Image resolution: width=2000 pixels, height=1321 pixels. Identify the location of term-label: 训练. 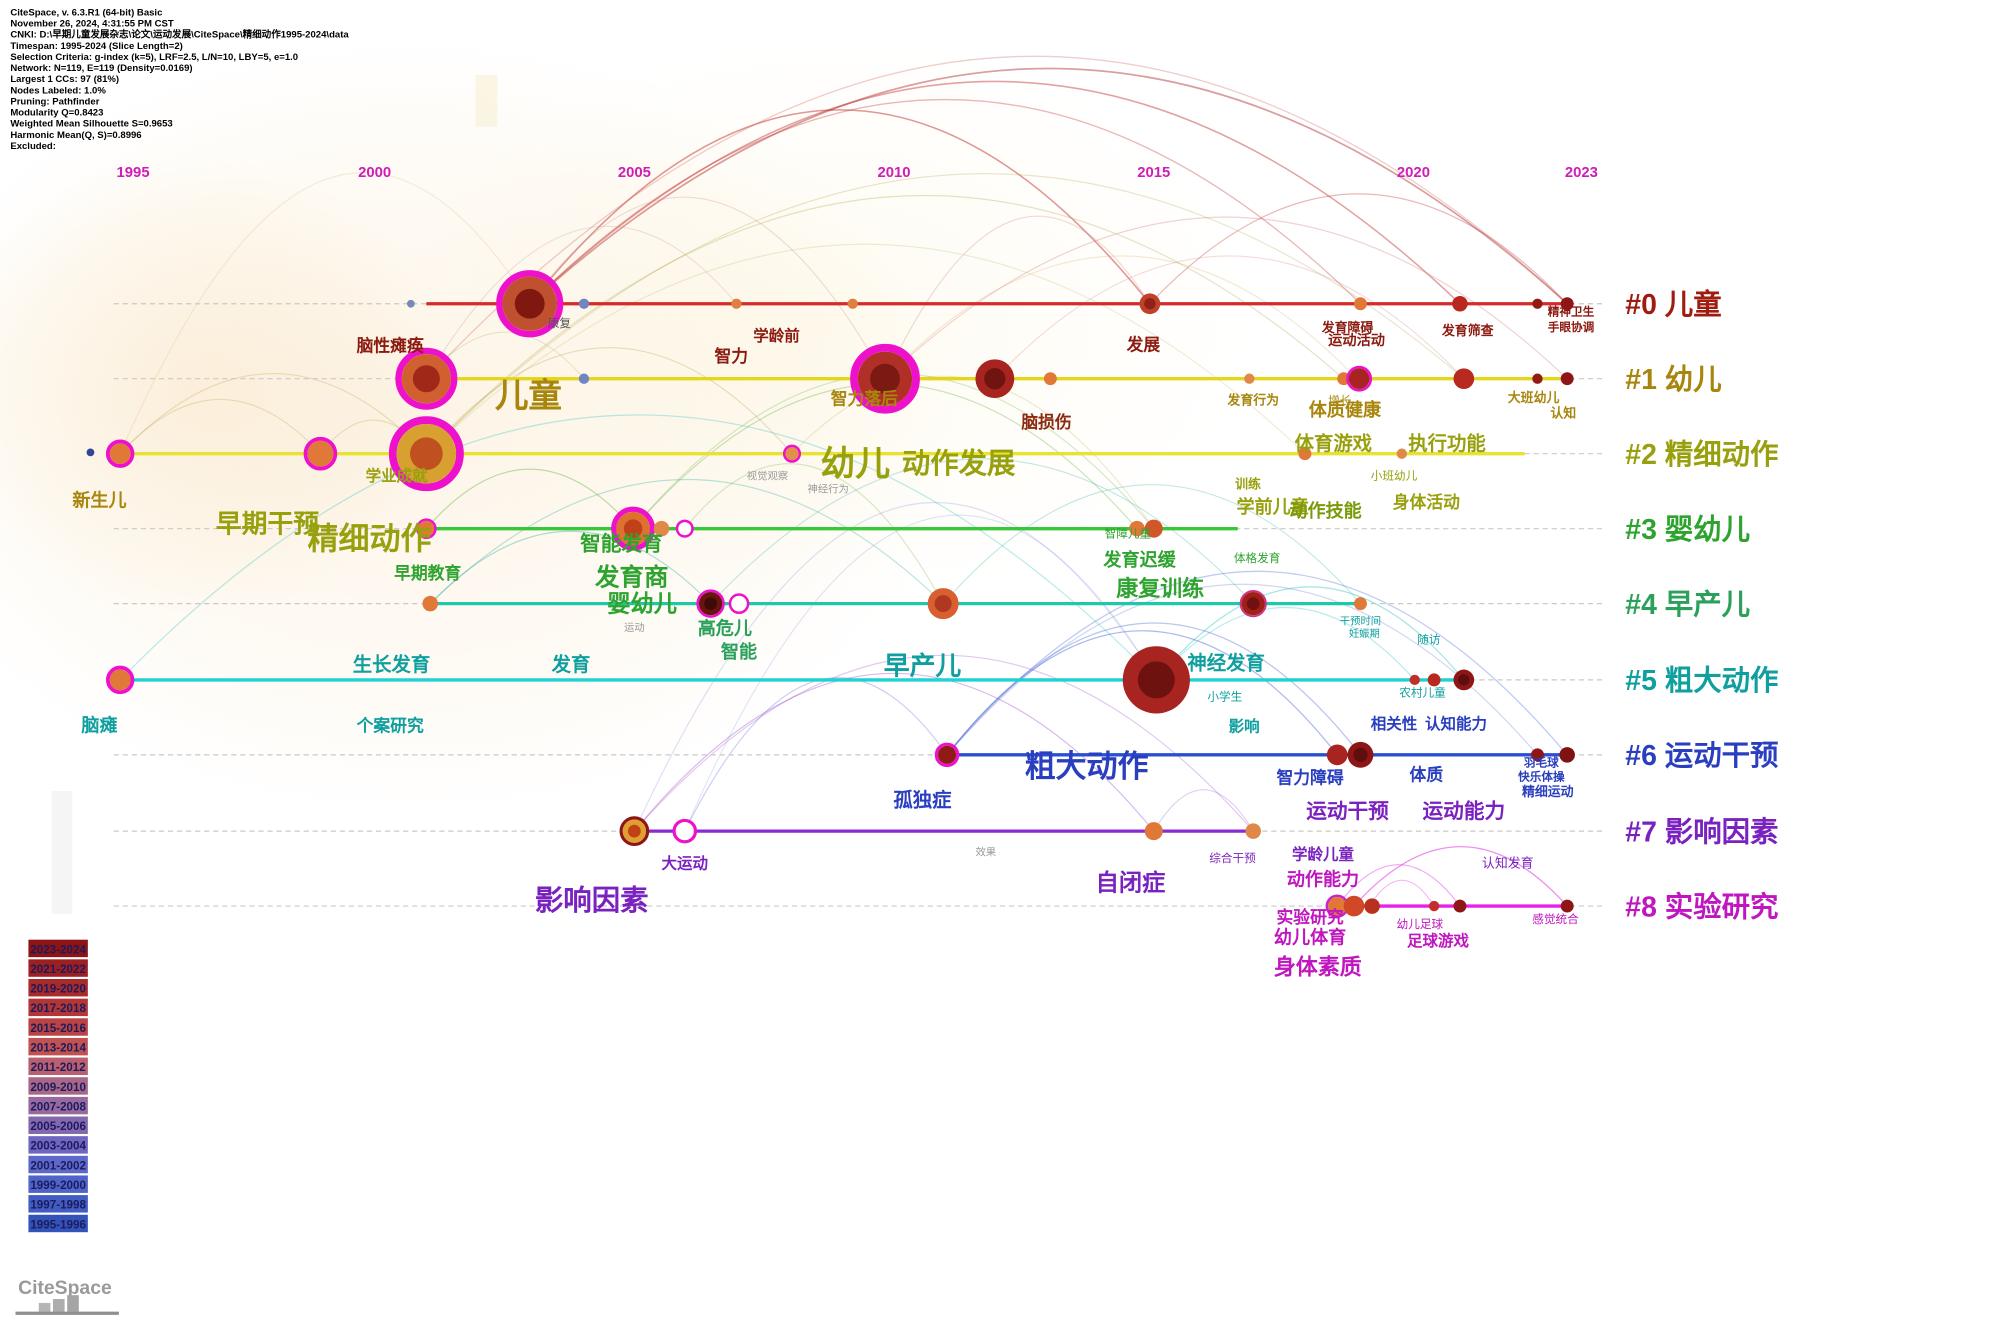
(1248, 484).